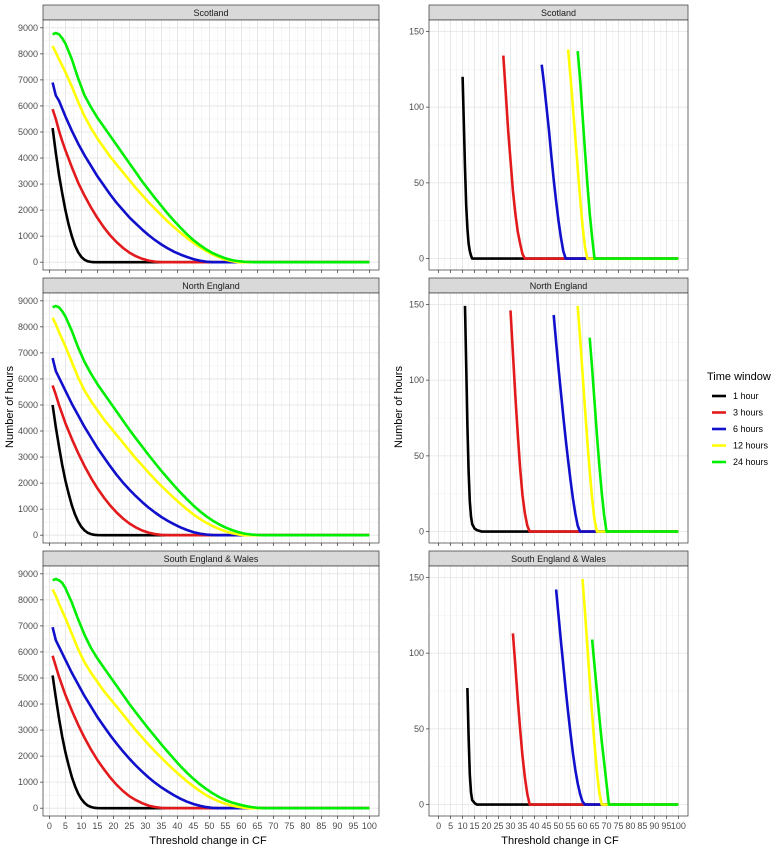 Image resolution: width=779 pixels, height=850 pixels. I want to click on x-tick-label: 80, so click(305, 826).